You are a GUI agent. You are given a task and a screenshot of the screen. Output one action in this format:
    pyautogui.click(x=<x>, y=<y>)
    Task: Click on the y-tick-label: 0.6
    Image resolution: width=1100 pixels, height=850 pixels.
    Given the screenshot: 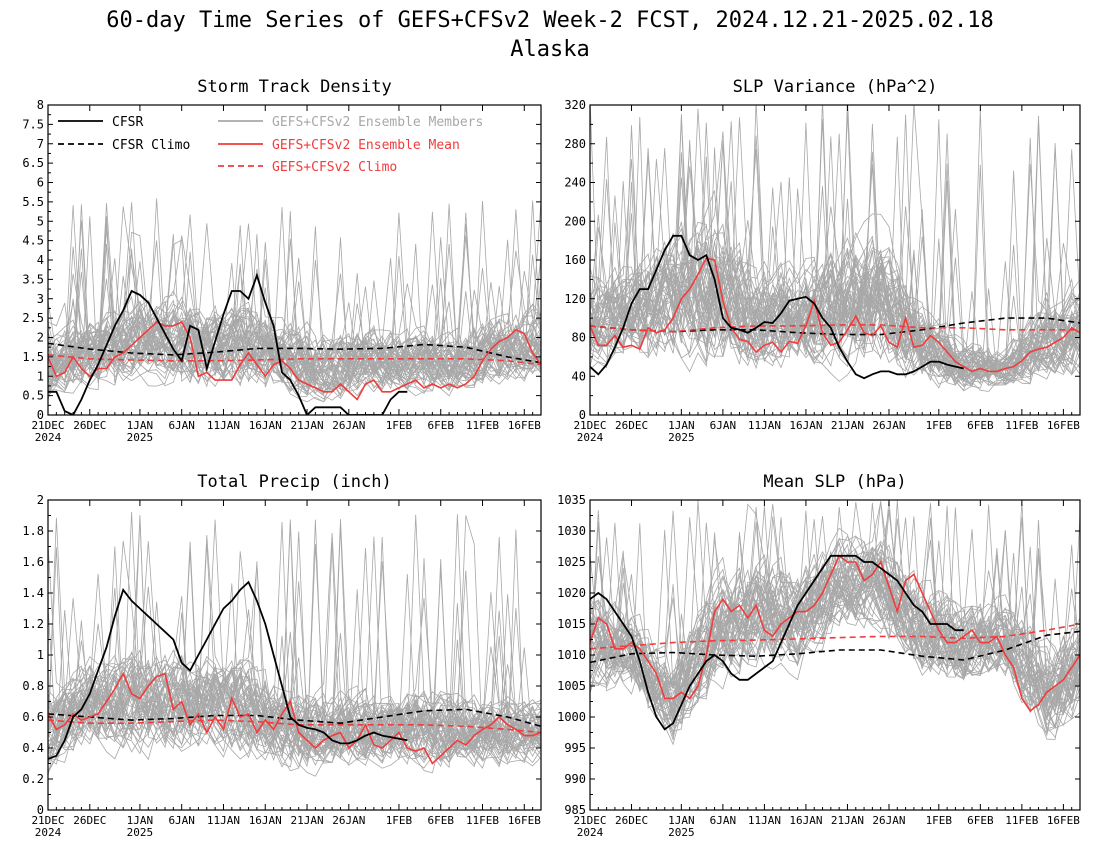 What is the action you would take?
    pyautogui.click(x=33, y=717)
    